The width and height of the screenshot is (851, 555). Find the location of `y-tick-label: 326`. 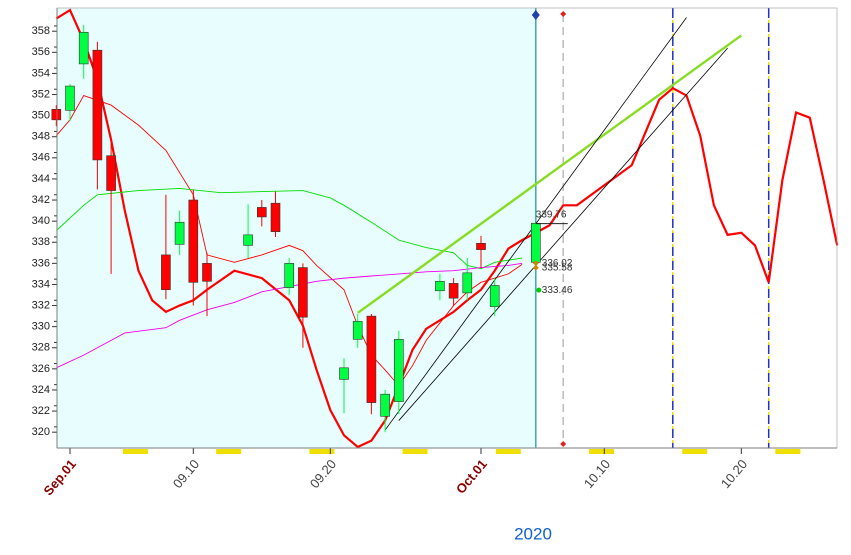

y-tick-label: 326 is located at coordinates (41, 369).